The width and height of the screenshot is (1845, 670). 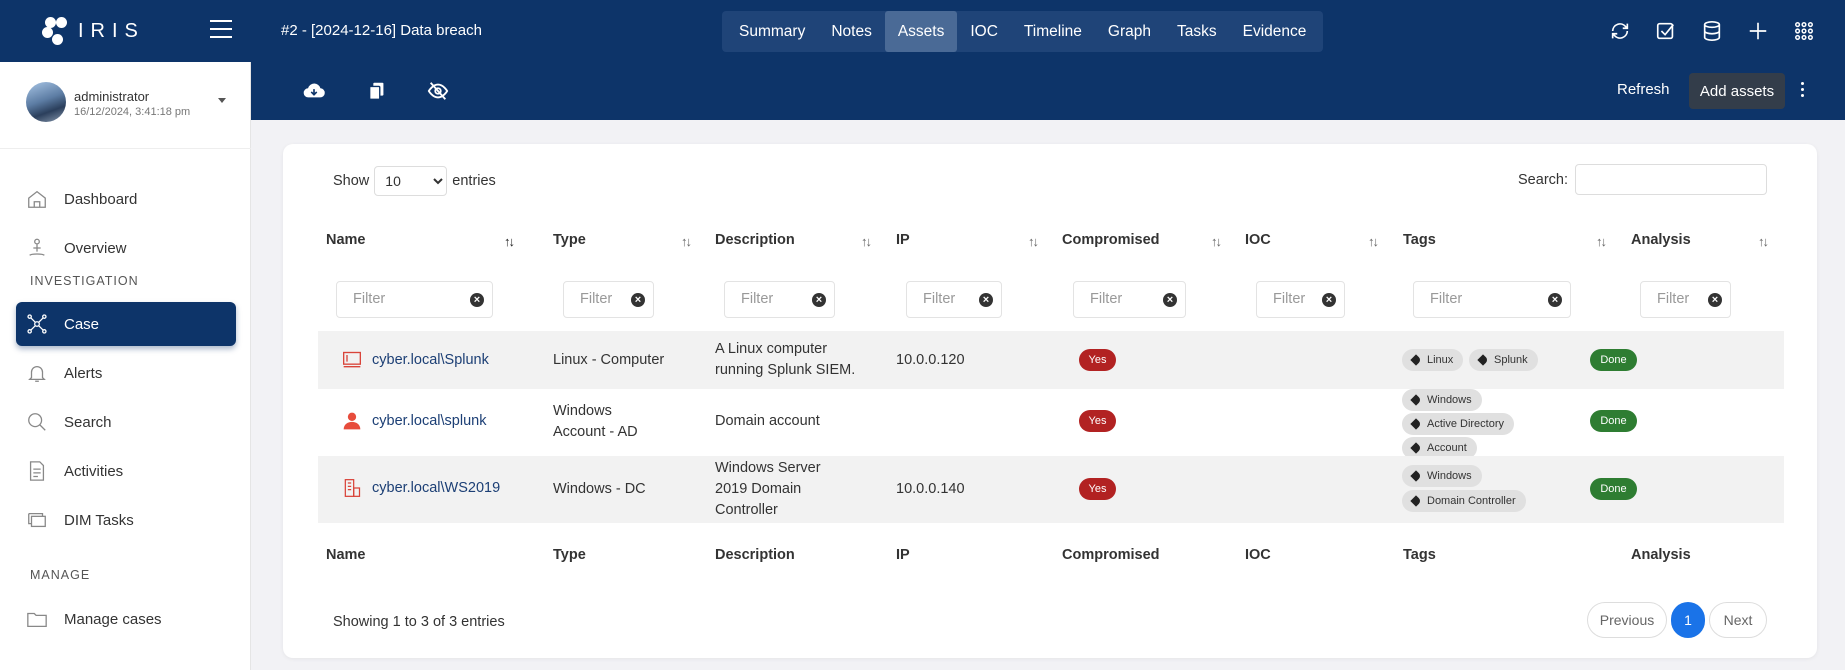 I want to click on copy-icon, so click(x=377, y=91).